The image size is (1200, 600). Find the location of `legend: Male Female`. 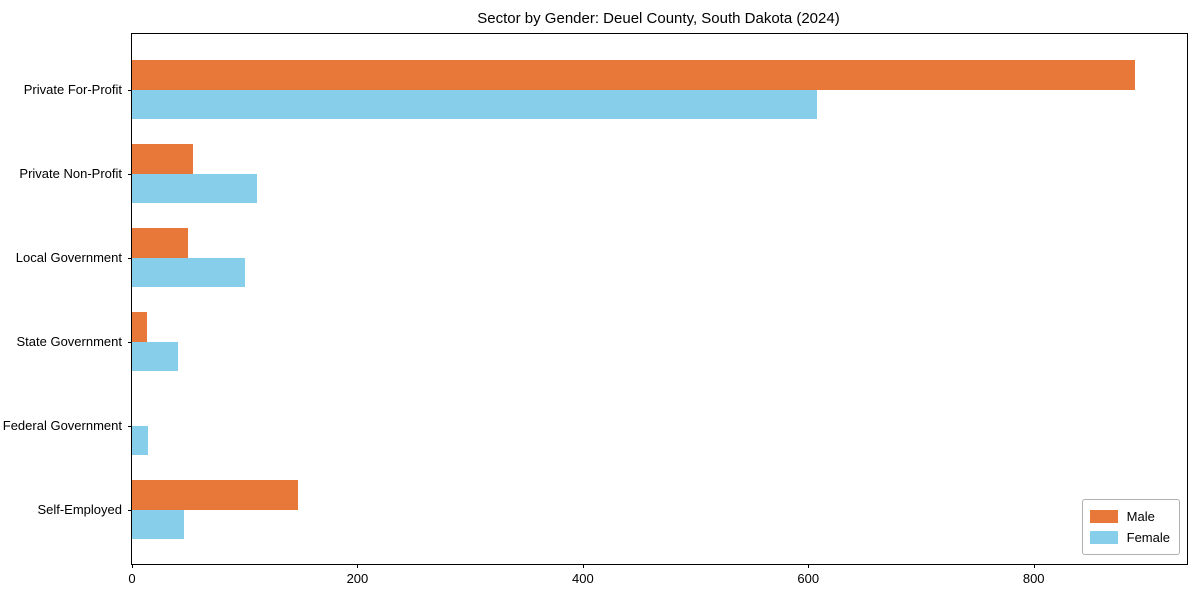

legend: Male Female is located at coordinates (1130, 527).